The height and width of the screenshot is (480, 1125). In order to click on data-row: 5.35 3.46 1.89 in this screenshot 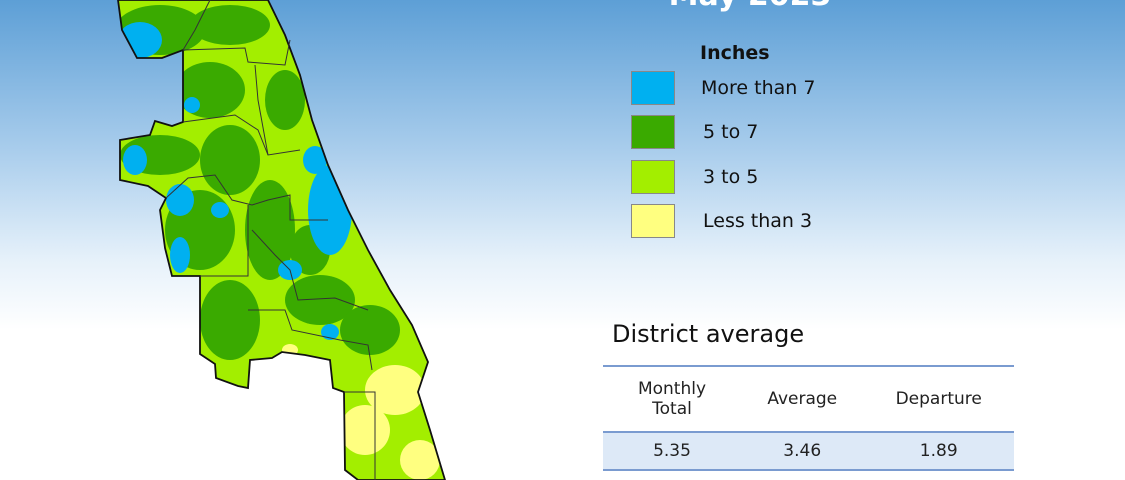, I will do `click(808, 451)`.